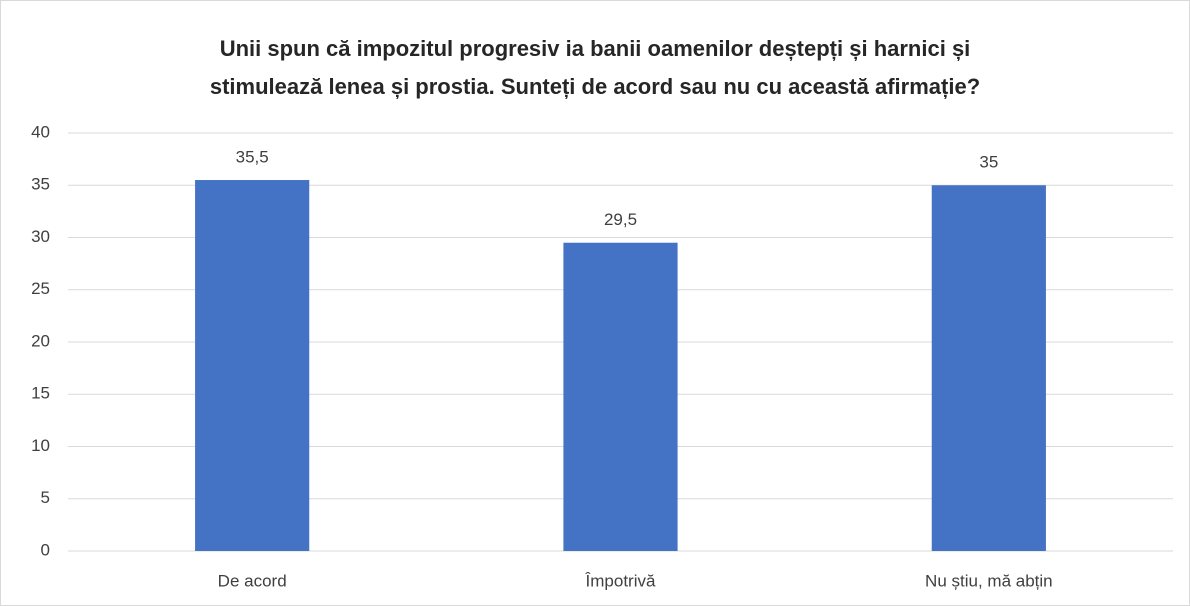 This screenshot has height=606, width=1190. I want to click on y-tick-label: 10, so click(40, 445).